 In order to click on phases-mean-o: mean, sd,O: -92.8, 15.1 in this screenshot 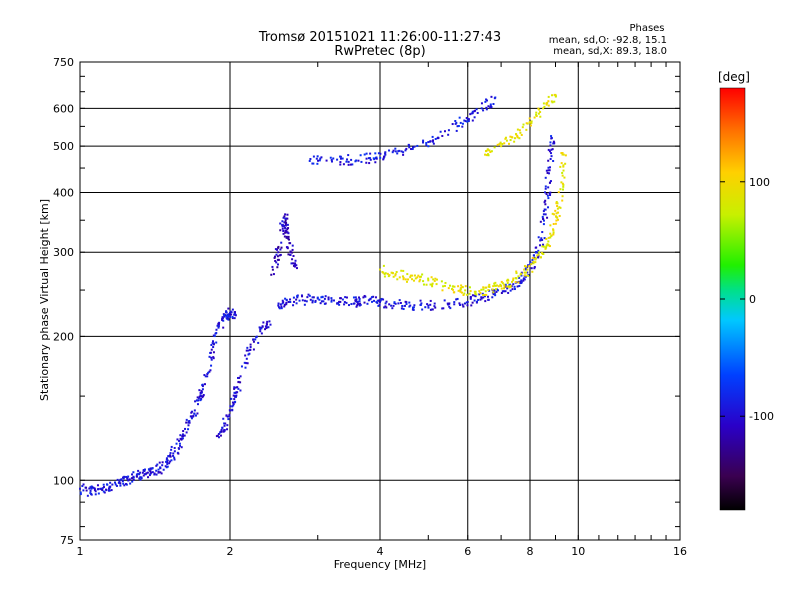, I will do `click(608, 40)`.